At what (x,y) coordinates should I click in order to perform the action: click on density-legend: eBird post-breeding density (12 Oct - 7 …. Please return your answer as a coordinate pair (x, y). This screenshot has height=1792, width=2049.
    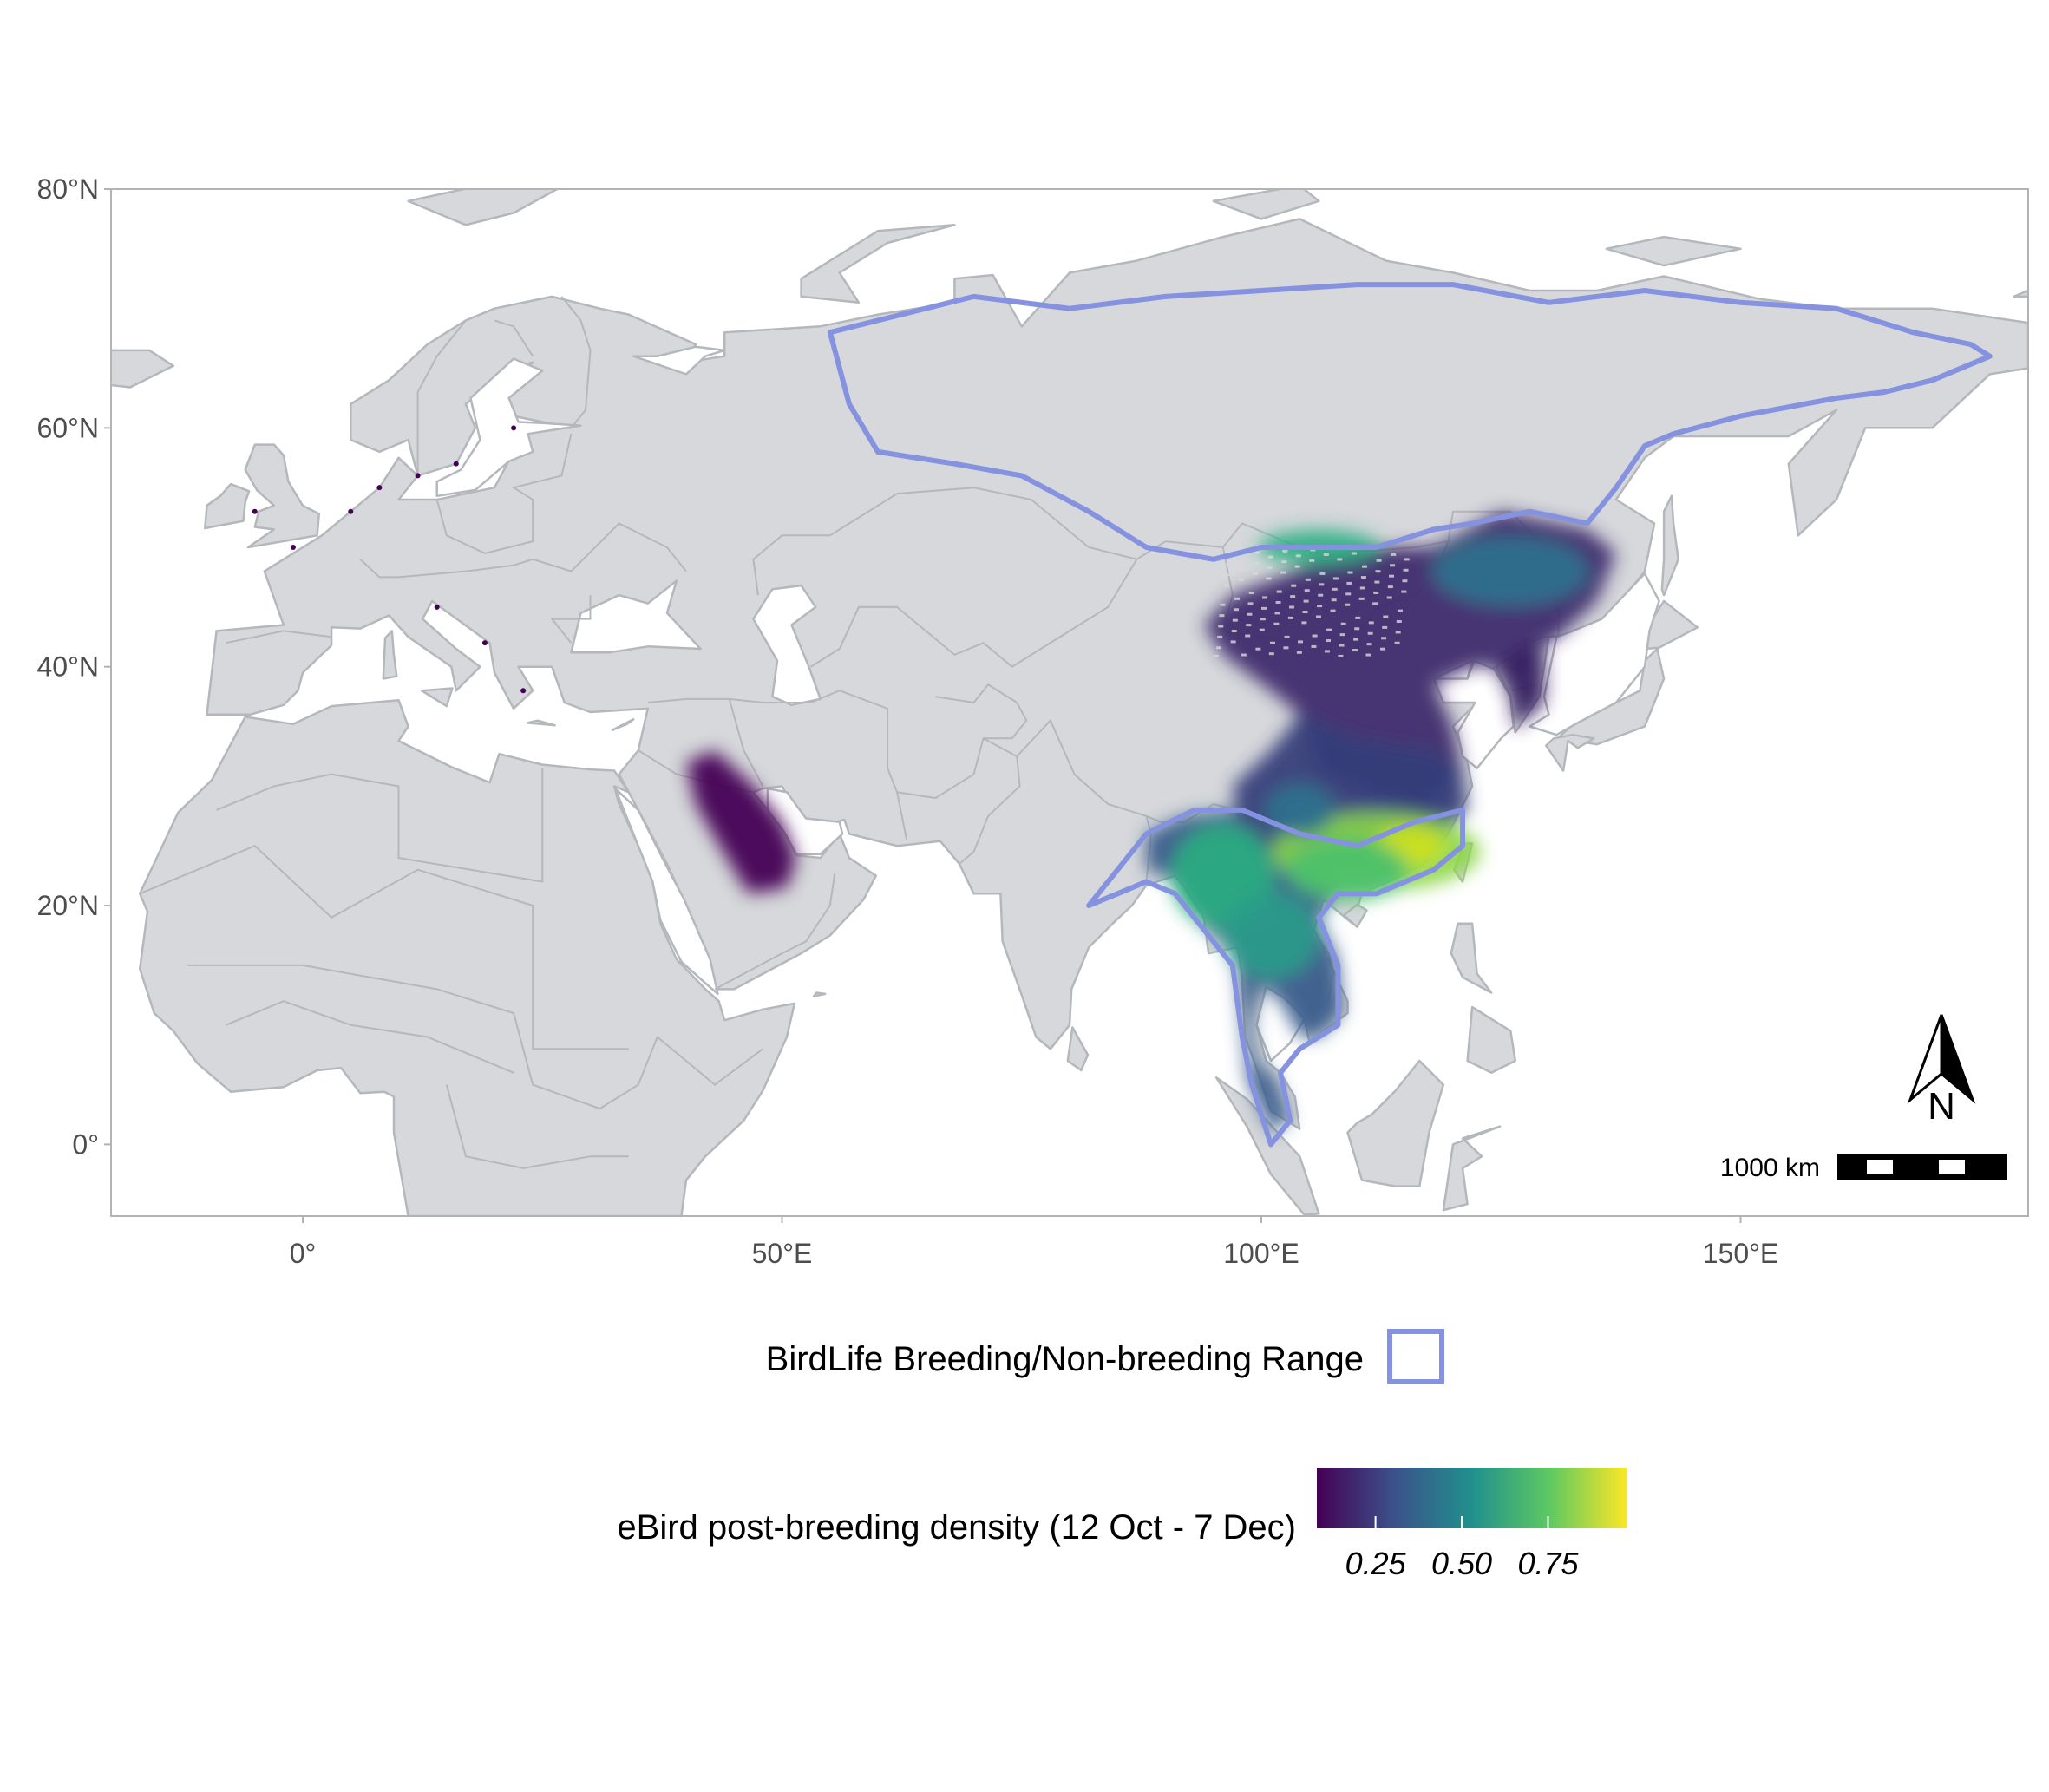
    Looking at the image, I should click on (1122, 1524).